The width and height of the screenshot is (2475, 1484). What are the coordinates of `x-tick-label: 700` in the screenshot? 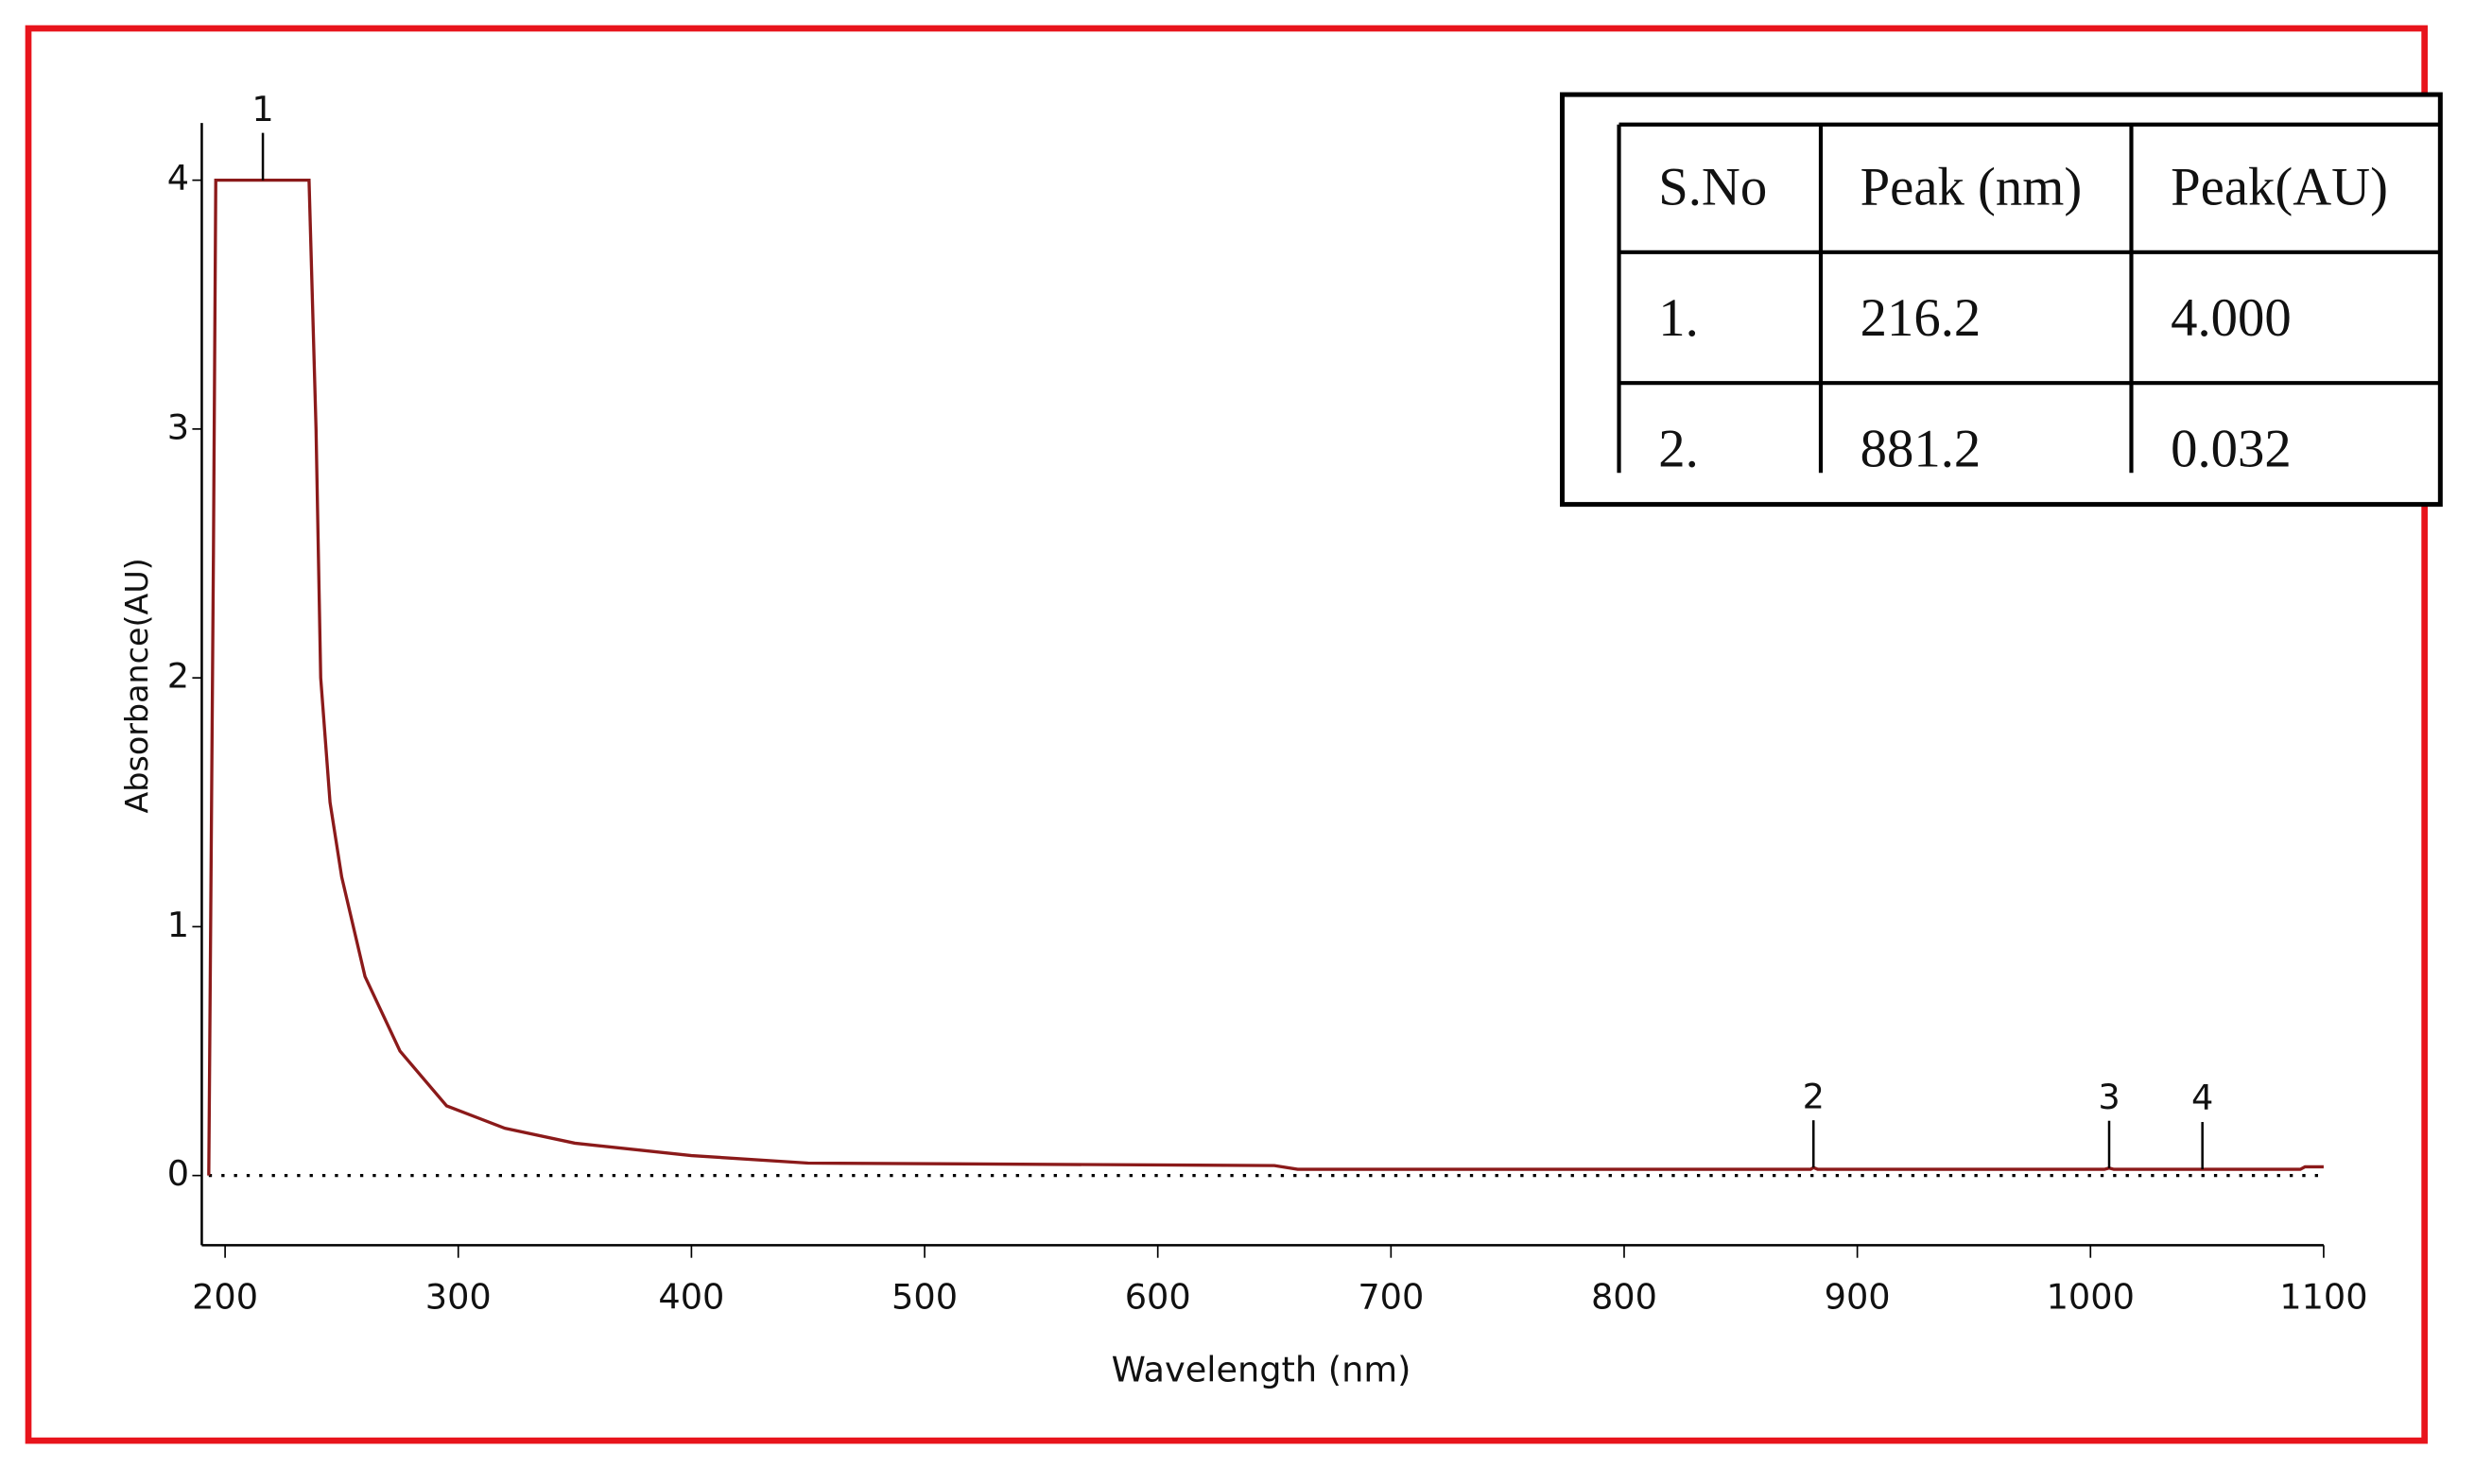 It's located at (1391, 1298).